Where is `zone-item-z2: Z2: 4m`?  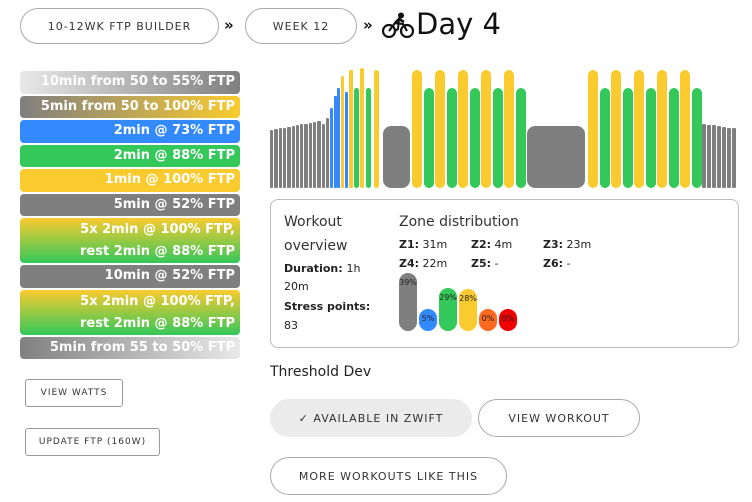 zone-item-z2: Z2: 4m is located at coordinates (491, 244).